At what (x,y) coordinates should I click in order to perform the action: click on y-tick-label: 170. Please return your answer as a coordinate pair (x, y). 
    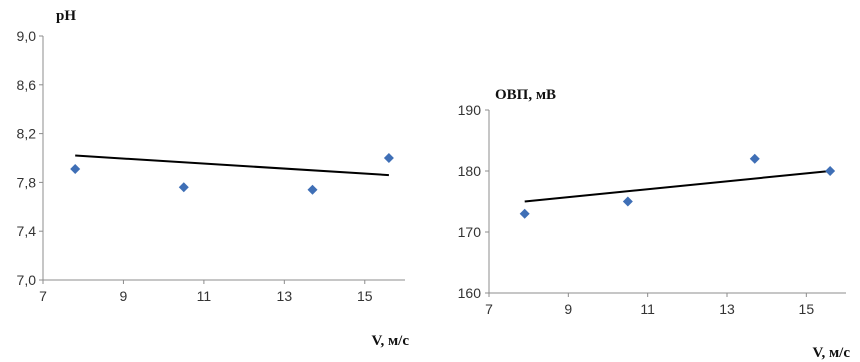
    Looking at the image, I should click on (470, 232).